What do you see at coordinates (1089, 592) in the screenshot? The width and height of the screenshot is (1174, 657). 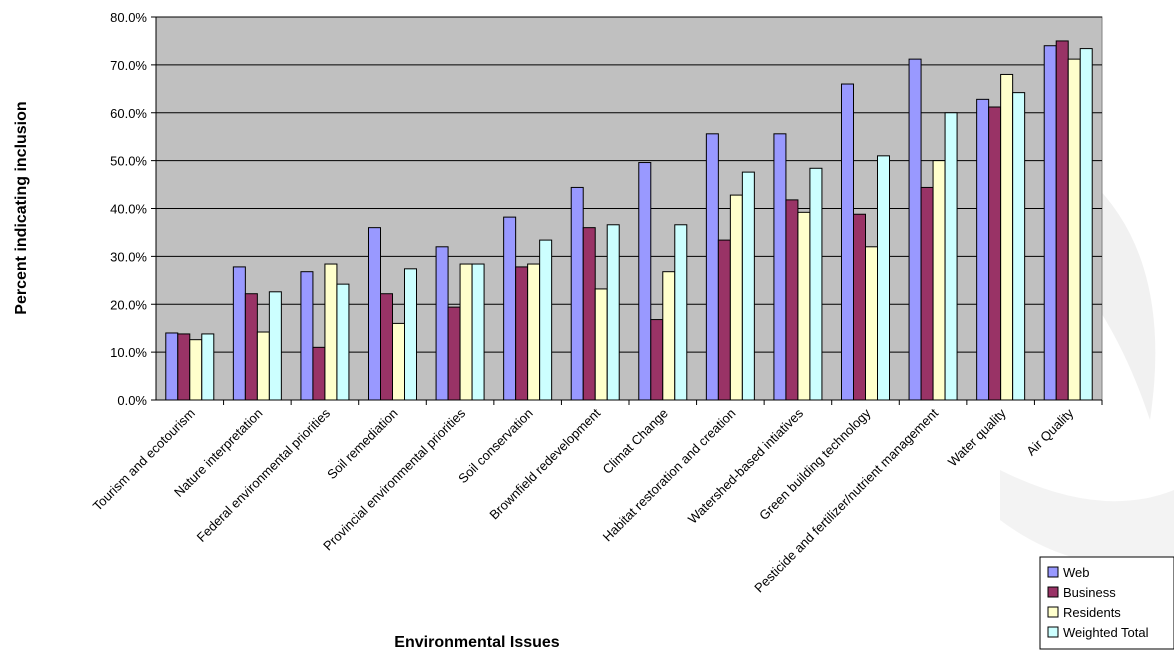 I see `legend-label: Business` at bounding box center [1089, 592].